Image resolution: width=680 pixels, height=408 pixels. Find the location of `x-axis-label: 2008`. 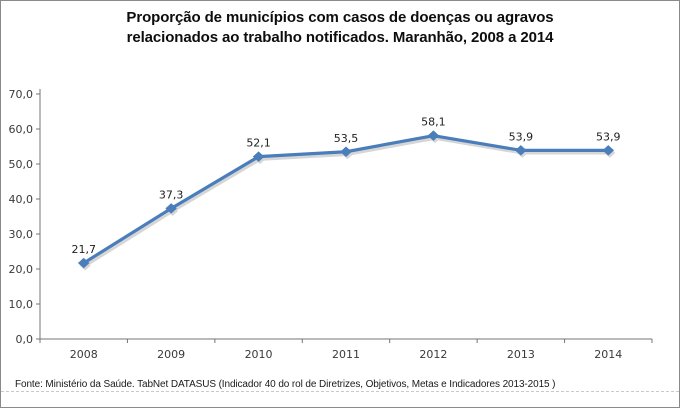

x-axis-label: 2008 is located at coordinates (84, 354).